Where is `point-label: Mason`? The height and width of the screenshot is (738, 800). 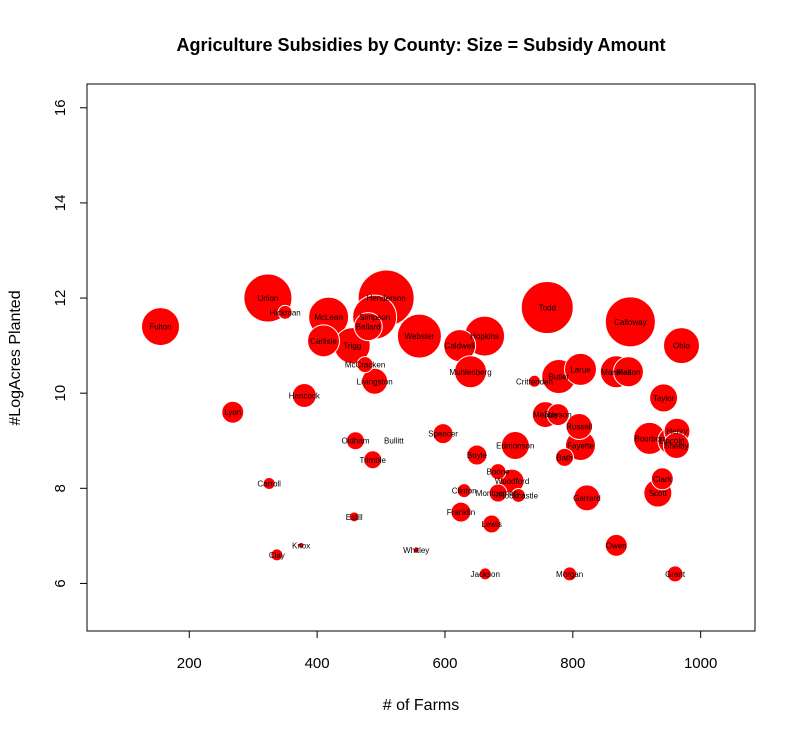 point-label: Mason is located at coordinates (628, 372).